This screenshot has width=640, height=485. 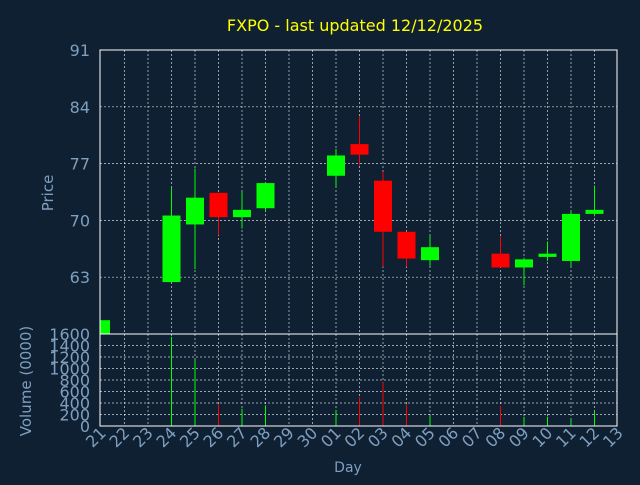 I want to click on volume-tick-label: 400, so click(x=74, y=403).